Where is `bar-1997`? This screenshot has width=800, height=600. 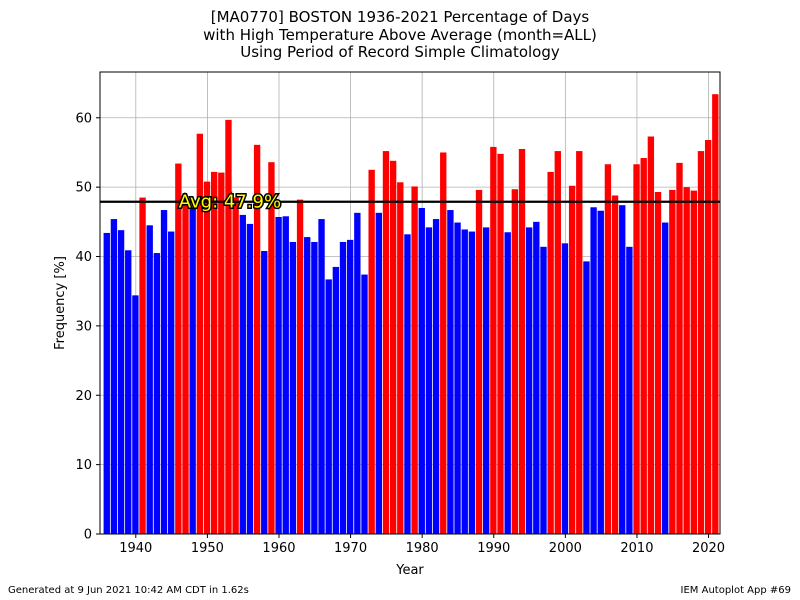
bar-1997 is located at coordinates (543, 390).